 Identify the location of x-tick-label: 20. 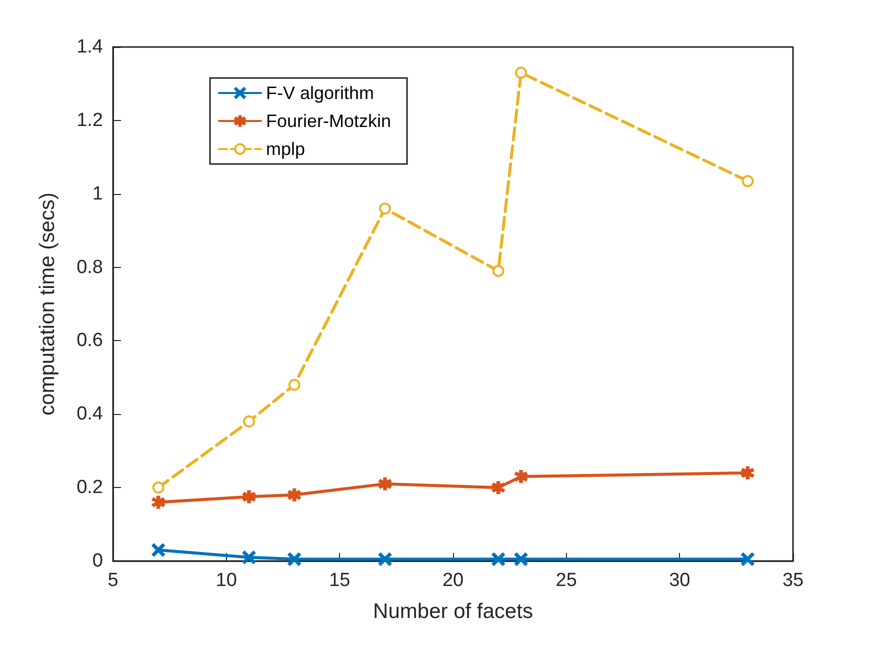
(453, 580).